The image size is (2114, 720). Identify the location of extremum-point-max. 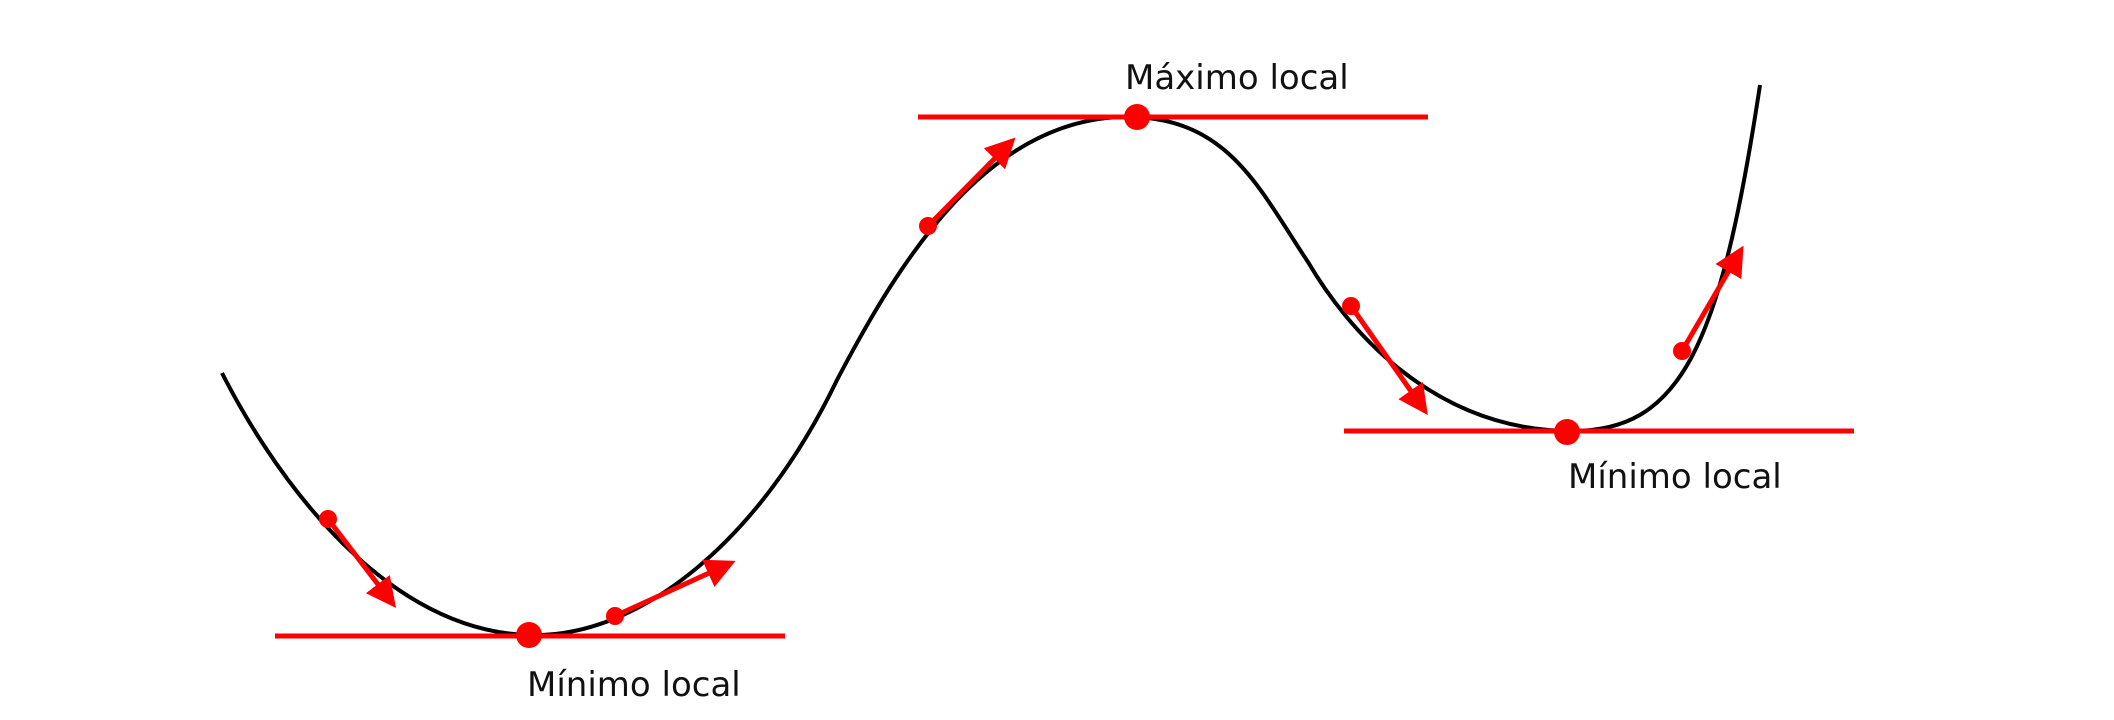
(1137, 117).